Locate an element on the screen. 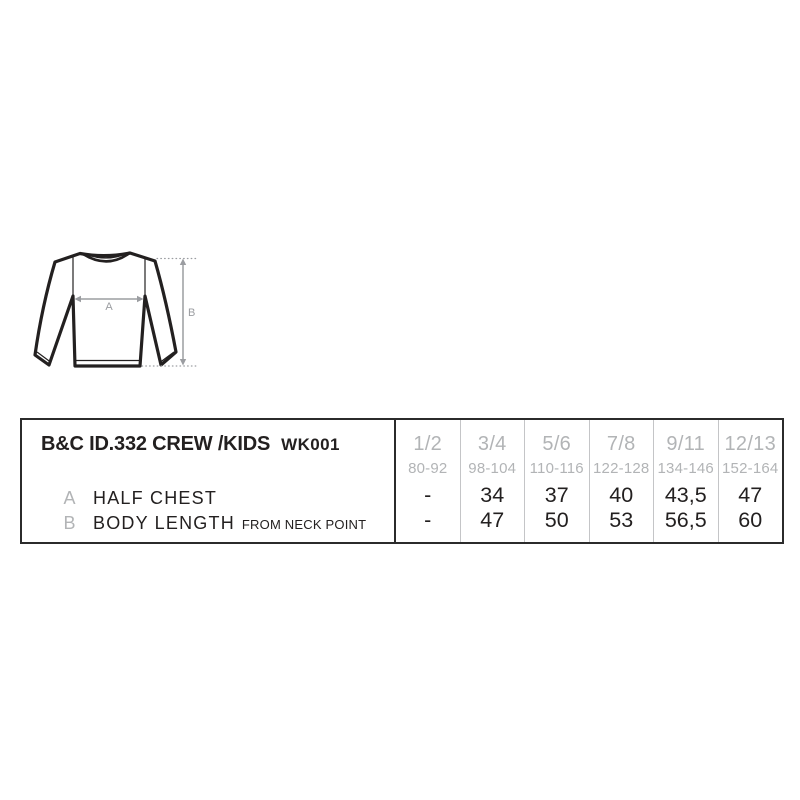  size-column-5-6: 5/6 110-116 37 50 is located at coordinates (556, 481).